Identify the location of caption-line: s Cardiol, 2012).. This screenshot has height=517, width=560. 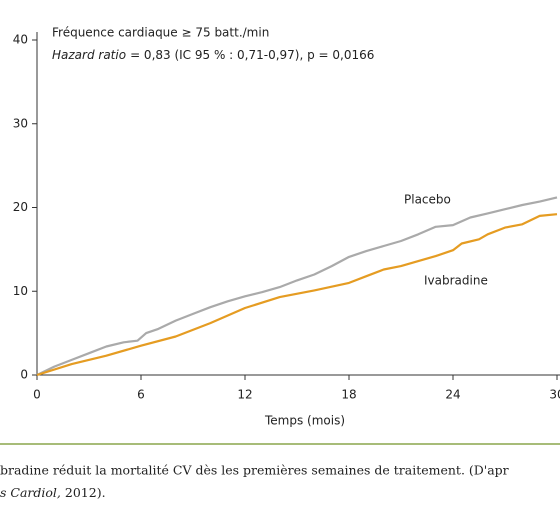
(53, 492).